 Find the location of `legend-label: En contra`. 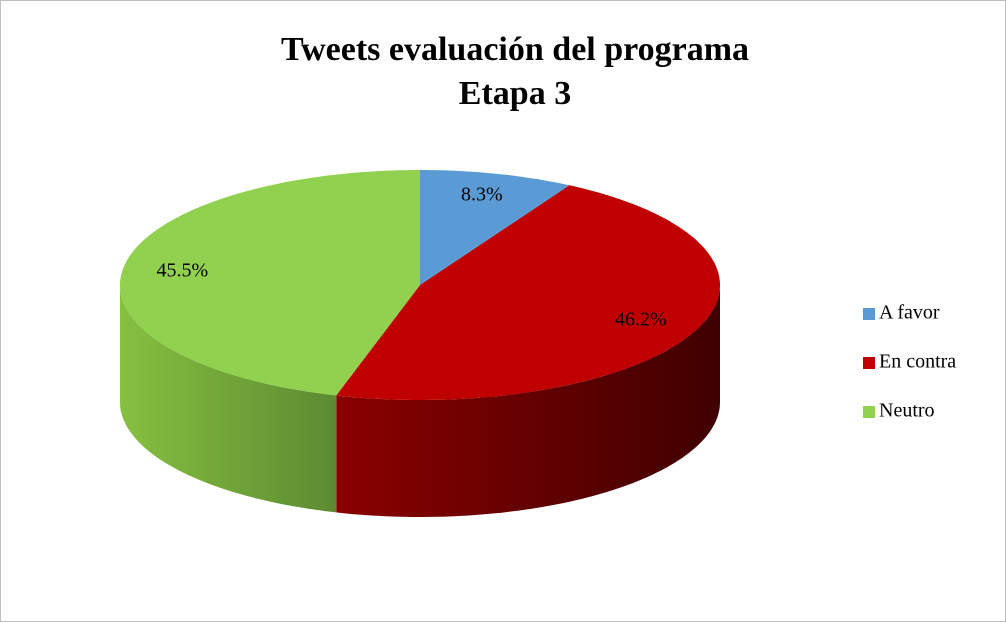

legend-label: En contra is located at coordinates (917, 362).